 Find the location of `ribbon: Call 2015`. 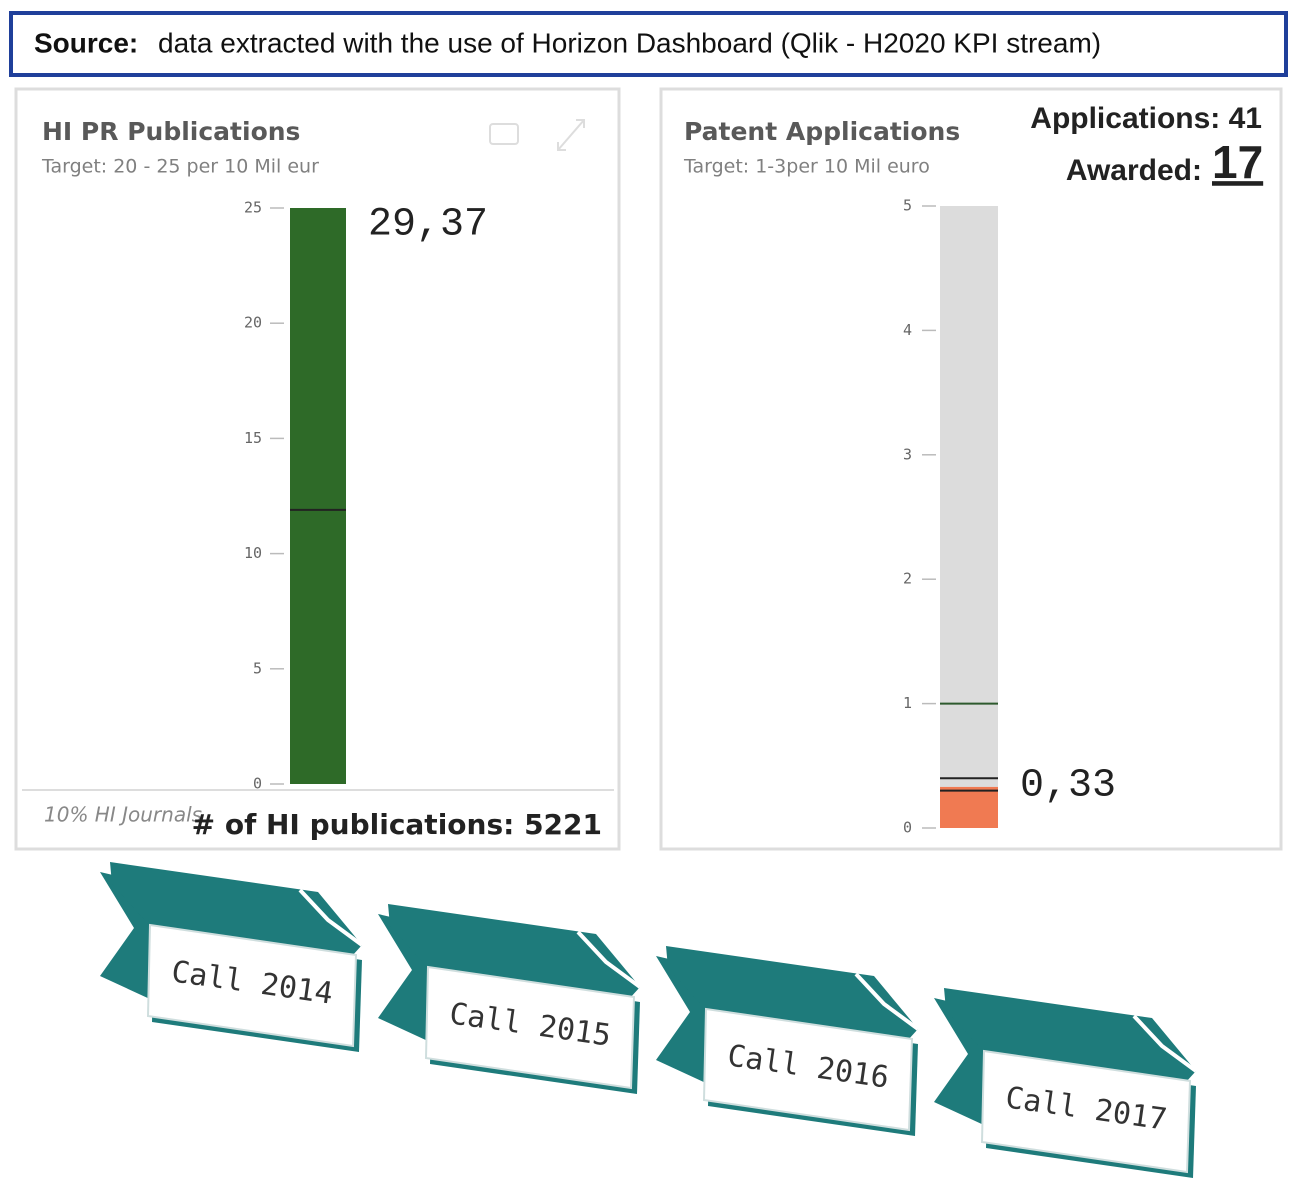

ribbon: Call 2015 is located at coordinates (510, 999).